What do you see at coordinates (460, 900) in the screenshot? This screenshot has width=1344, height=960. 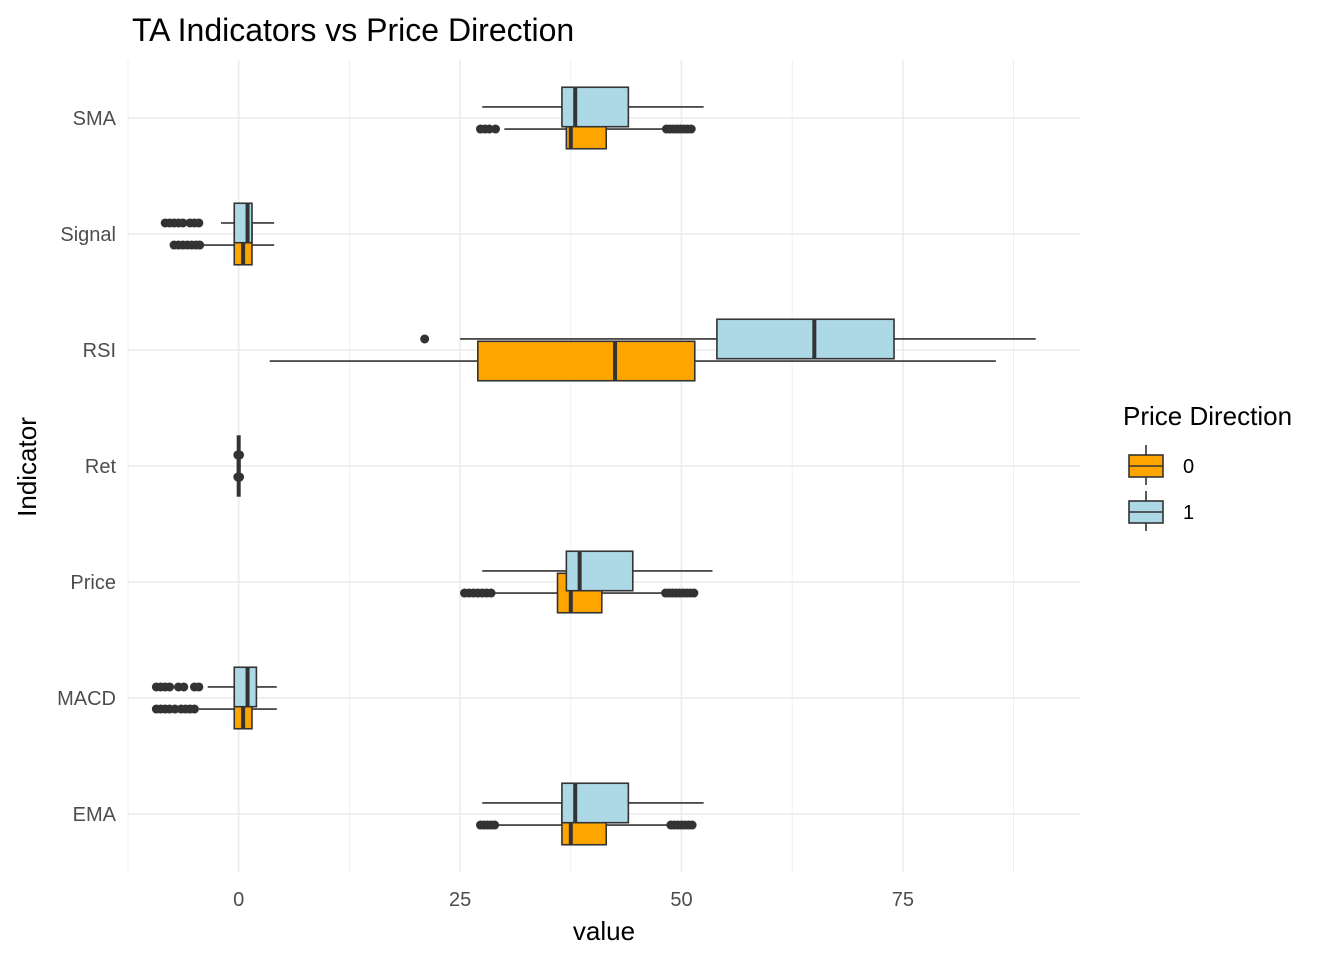 I see `x-tick-label: 25` at bounding box center [460, 900].